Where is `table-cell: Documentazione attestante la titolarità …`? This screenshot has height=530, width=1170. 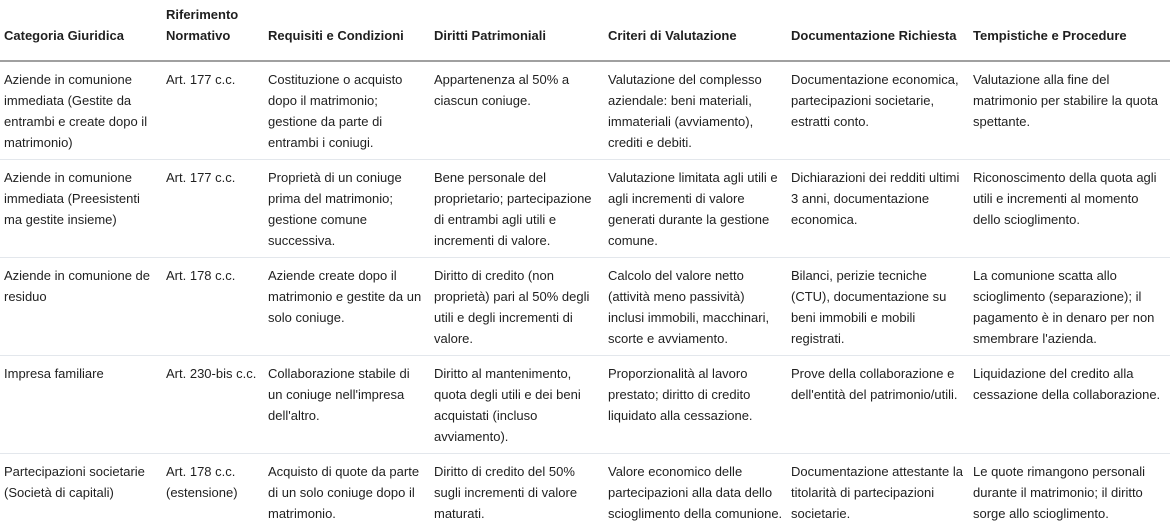 table-cell: Documentazione attestante la titolarità … is located at coordinates (878, 492).